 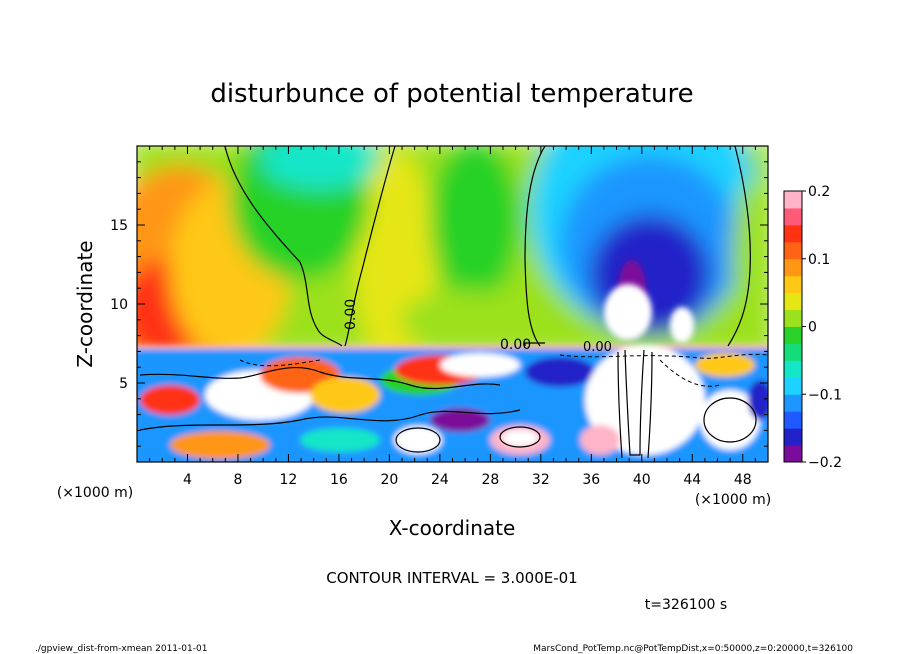 I want to click on y-unit-label: (×1000 m), so click(x=95, y=493).